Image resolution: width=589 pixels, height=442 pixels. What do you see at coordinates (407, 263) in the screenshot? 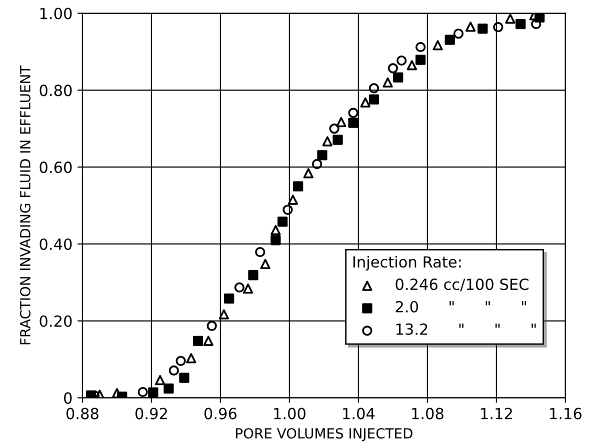
I see `legend-title: Injection Rate:` at bounding box center [407, 263].